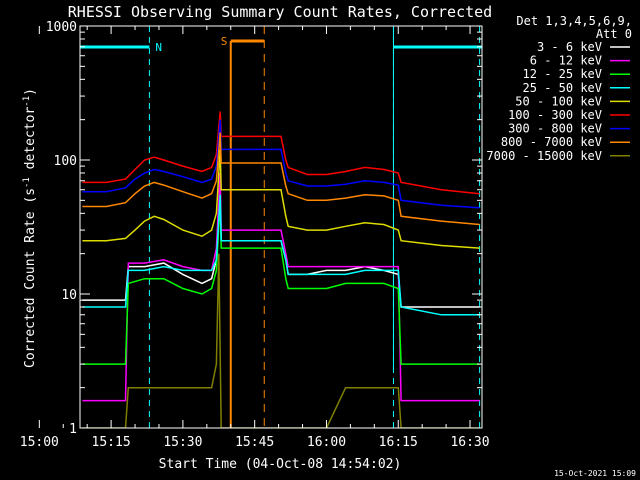 This screenshot has width=640, height=480. What do you see at coordinates (254, 442) in the screenshot?
I see `x-tick-label: 15:45` at bounding box center [254, 442].